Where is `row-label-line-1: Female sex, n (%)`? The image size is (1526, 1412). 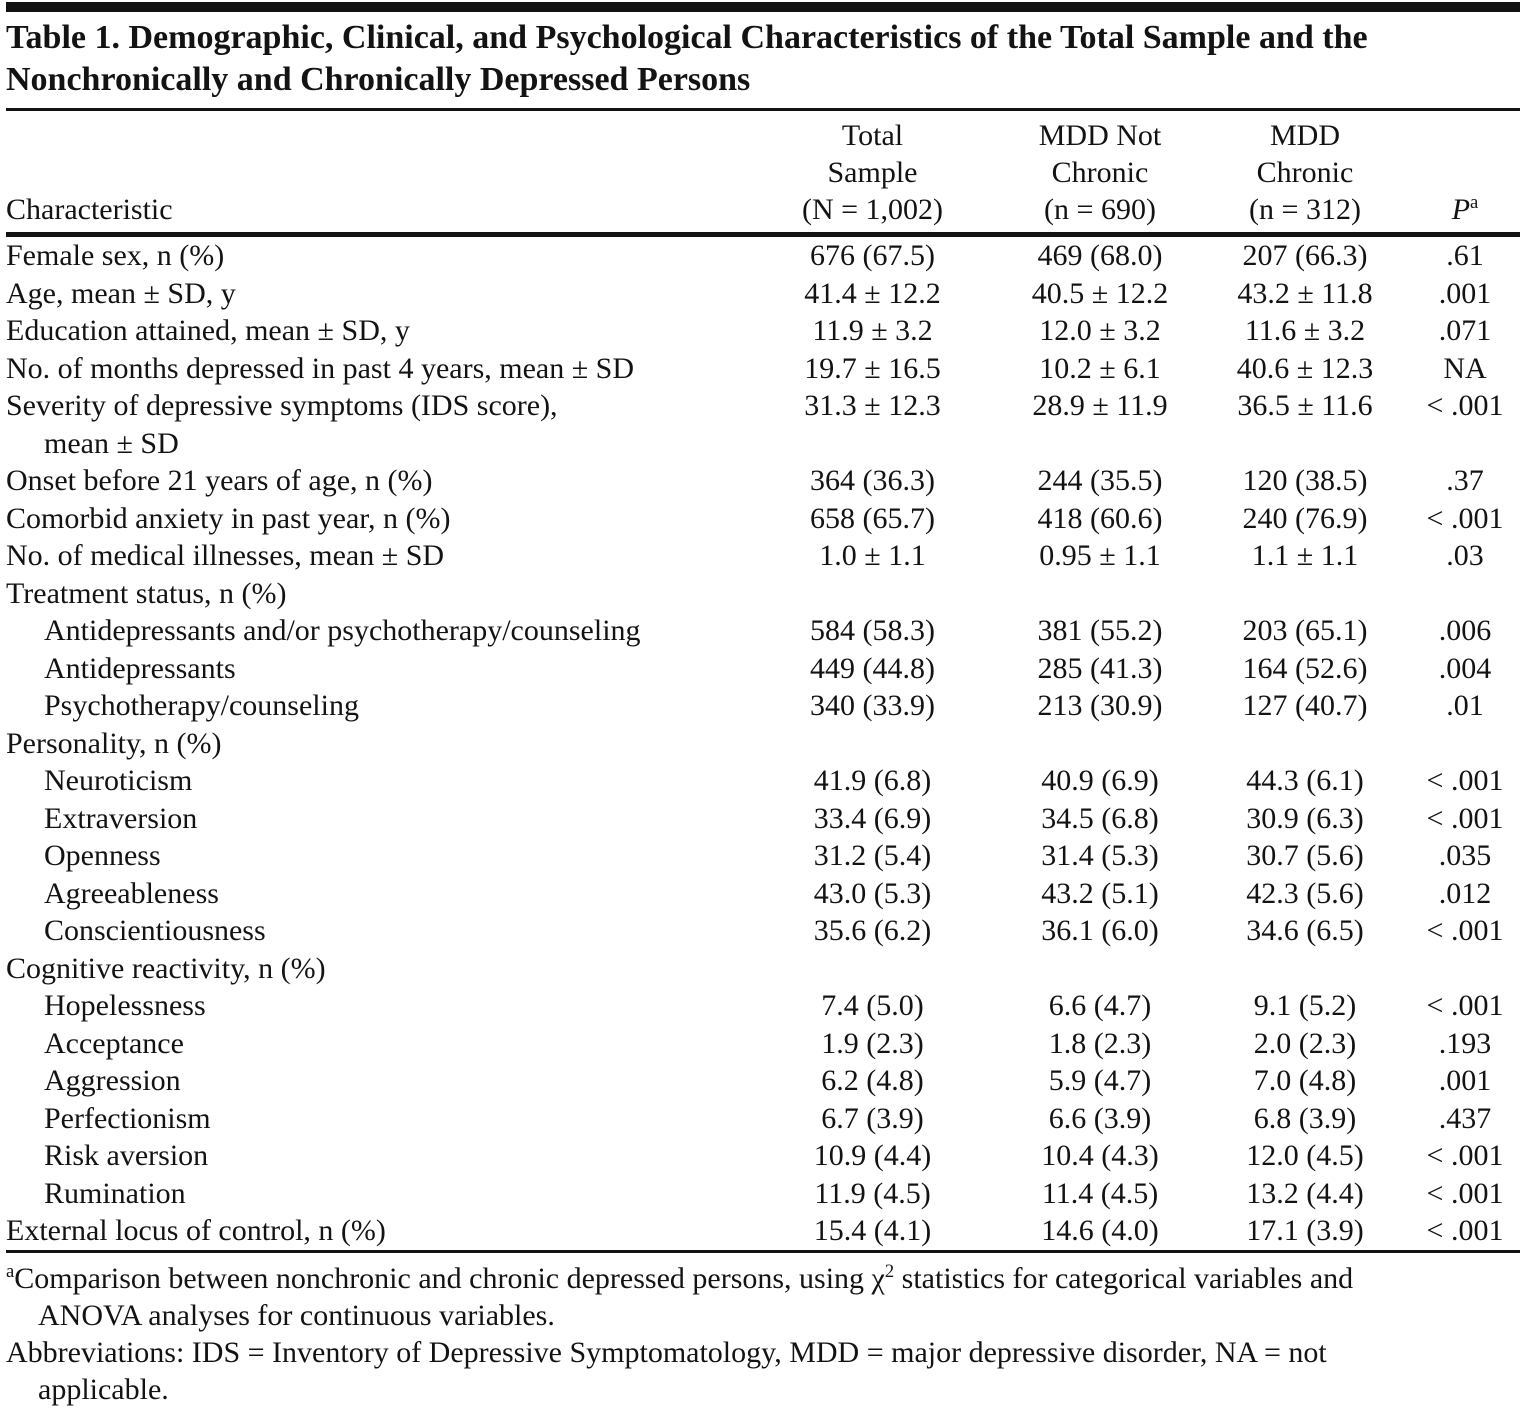 row-label-line-1: Female sex, n (%) is located at coordinates (115, 255).